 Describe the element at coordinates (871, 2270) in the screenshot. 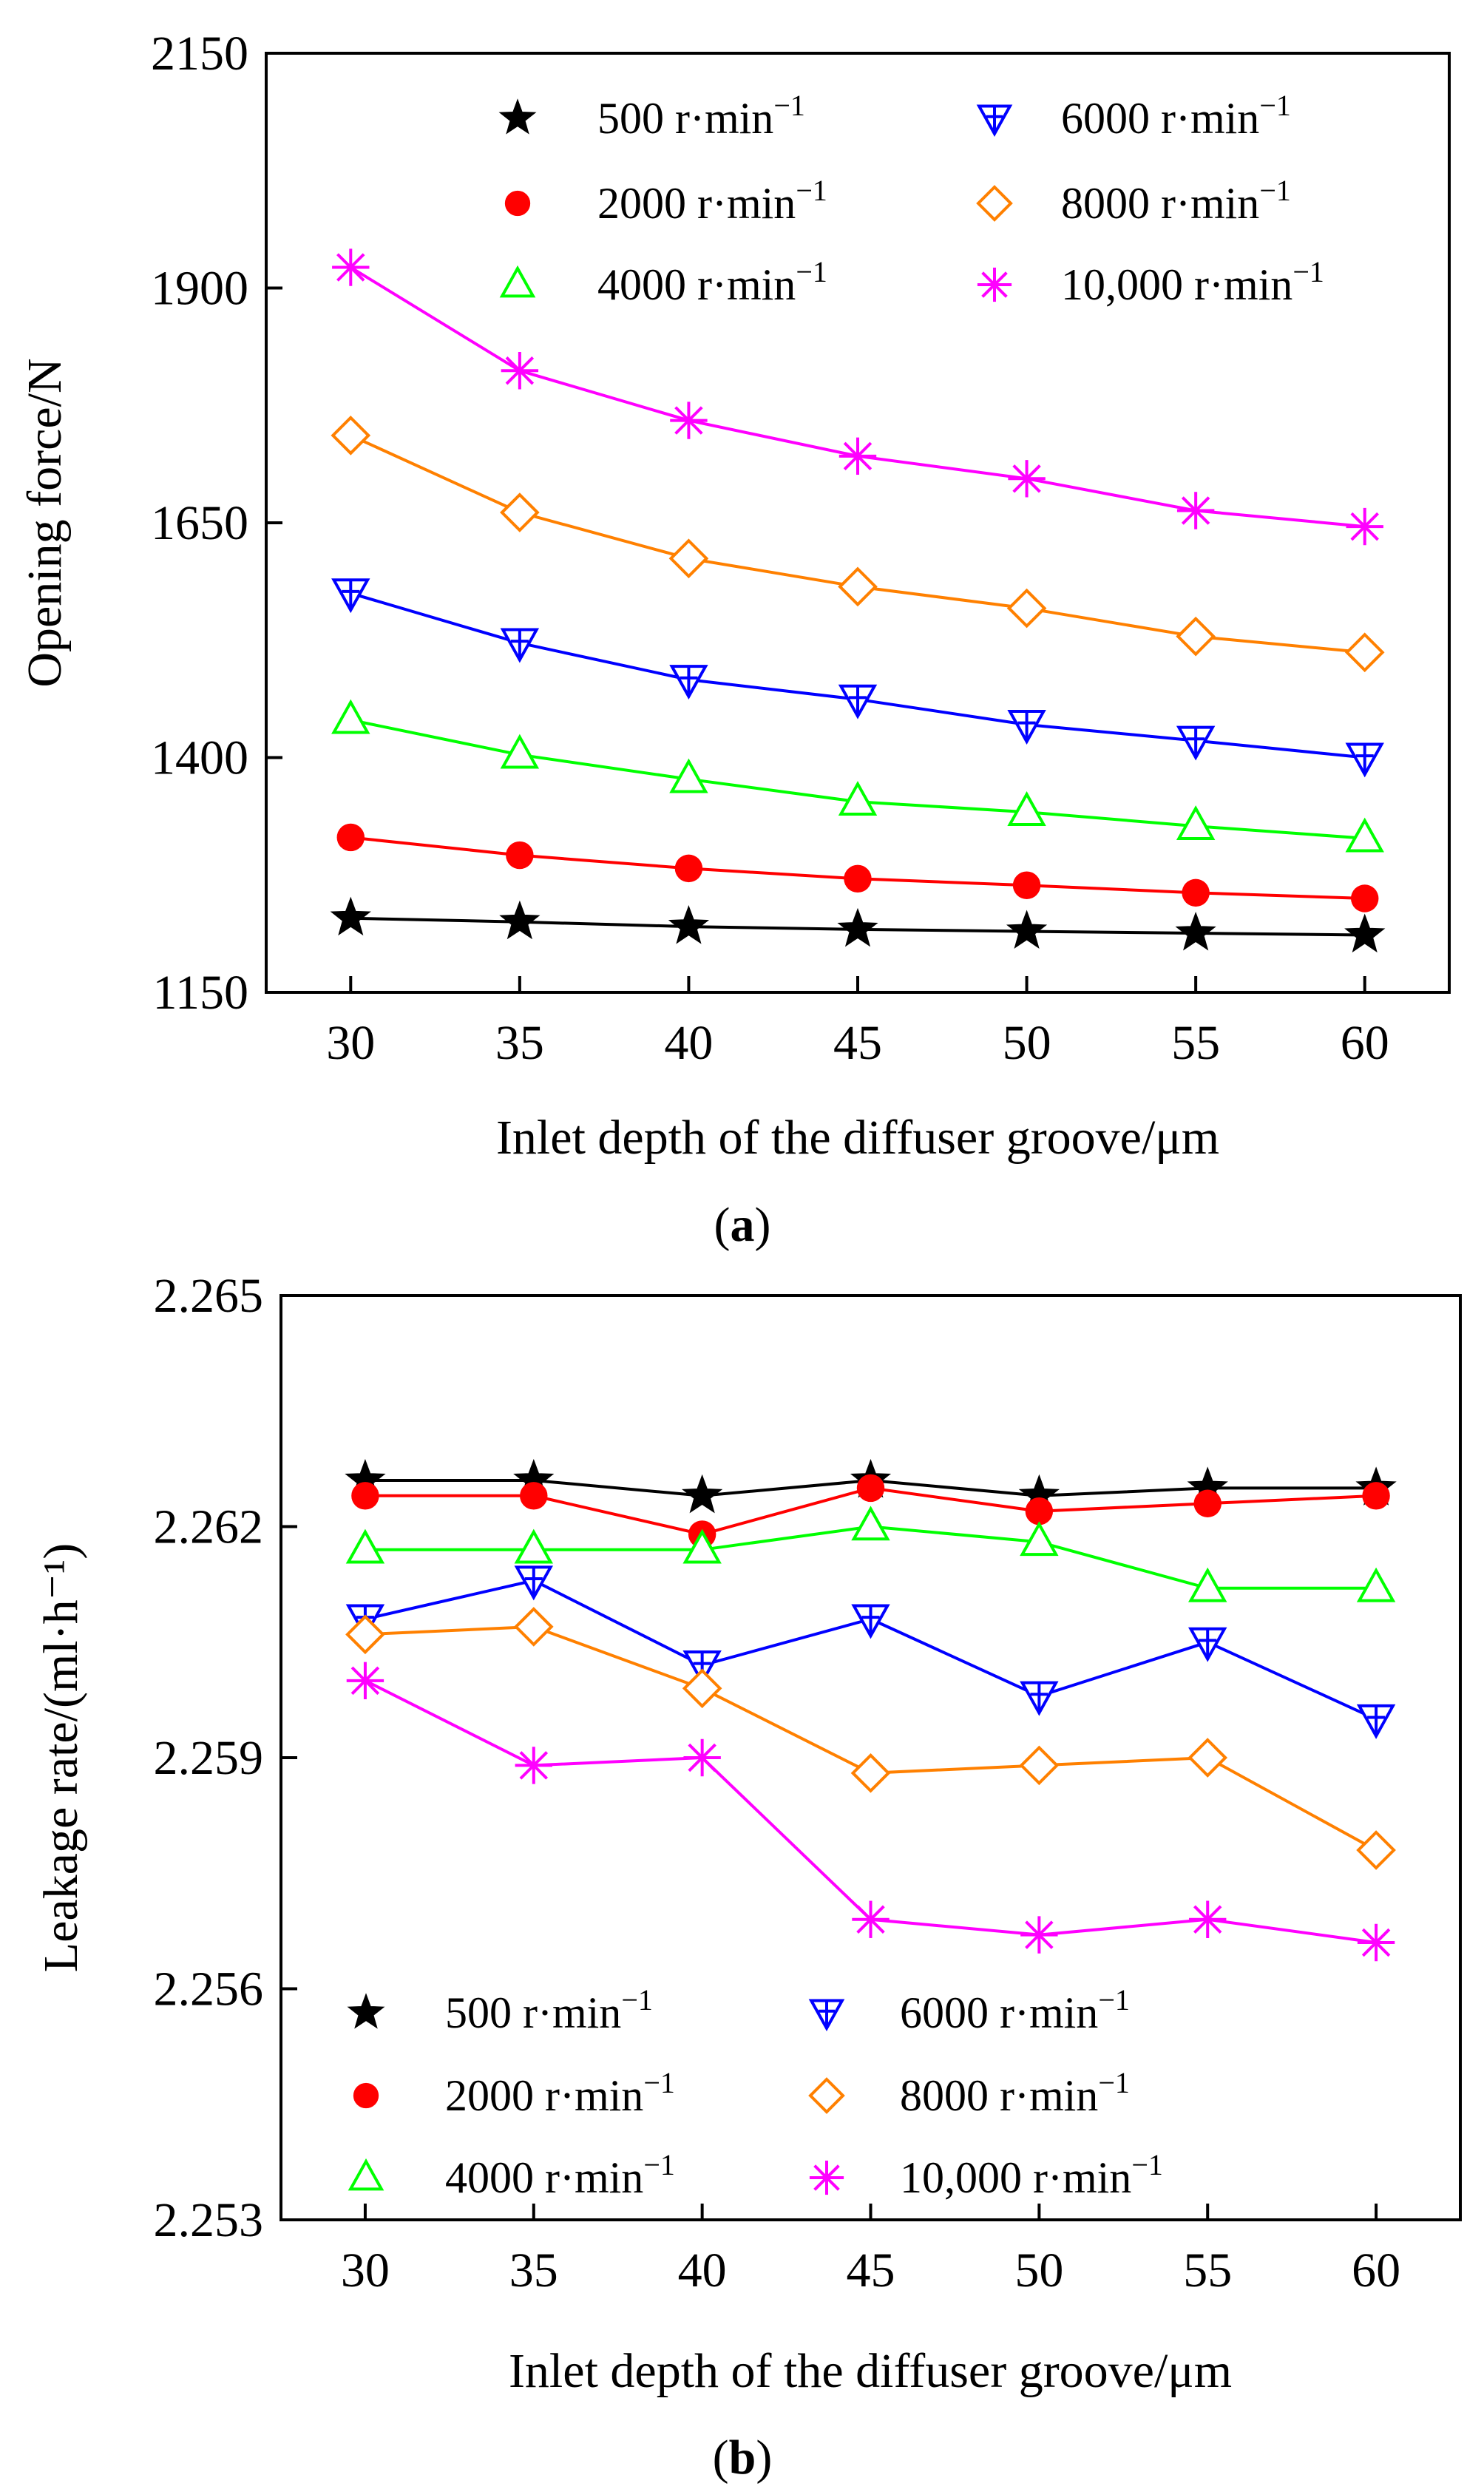

I see `b-x-tick-label: 45` at that location.